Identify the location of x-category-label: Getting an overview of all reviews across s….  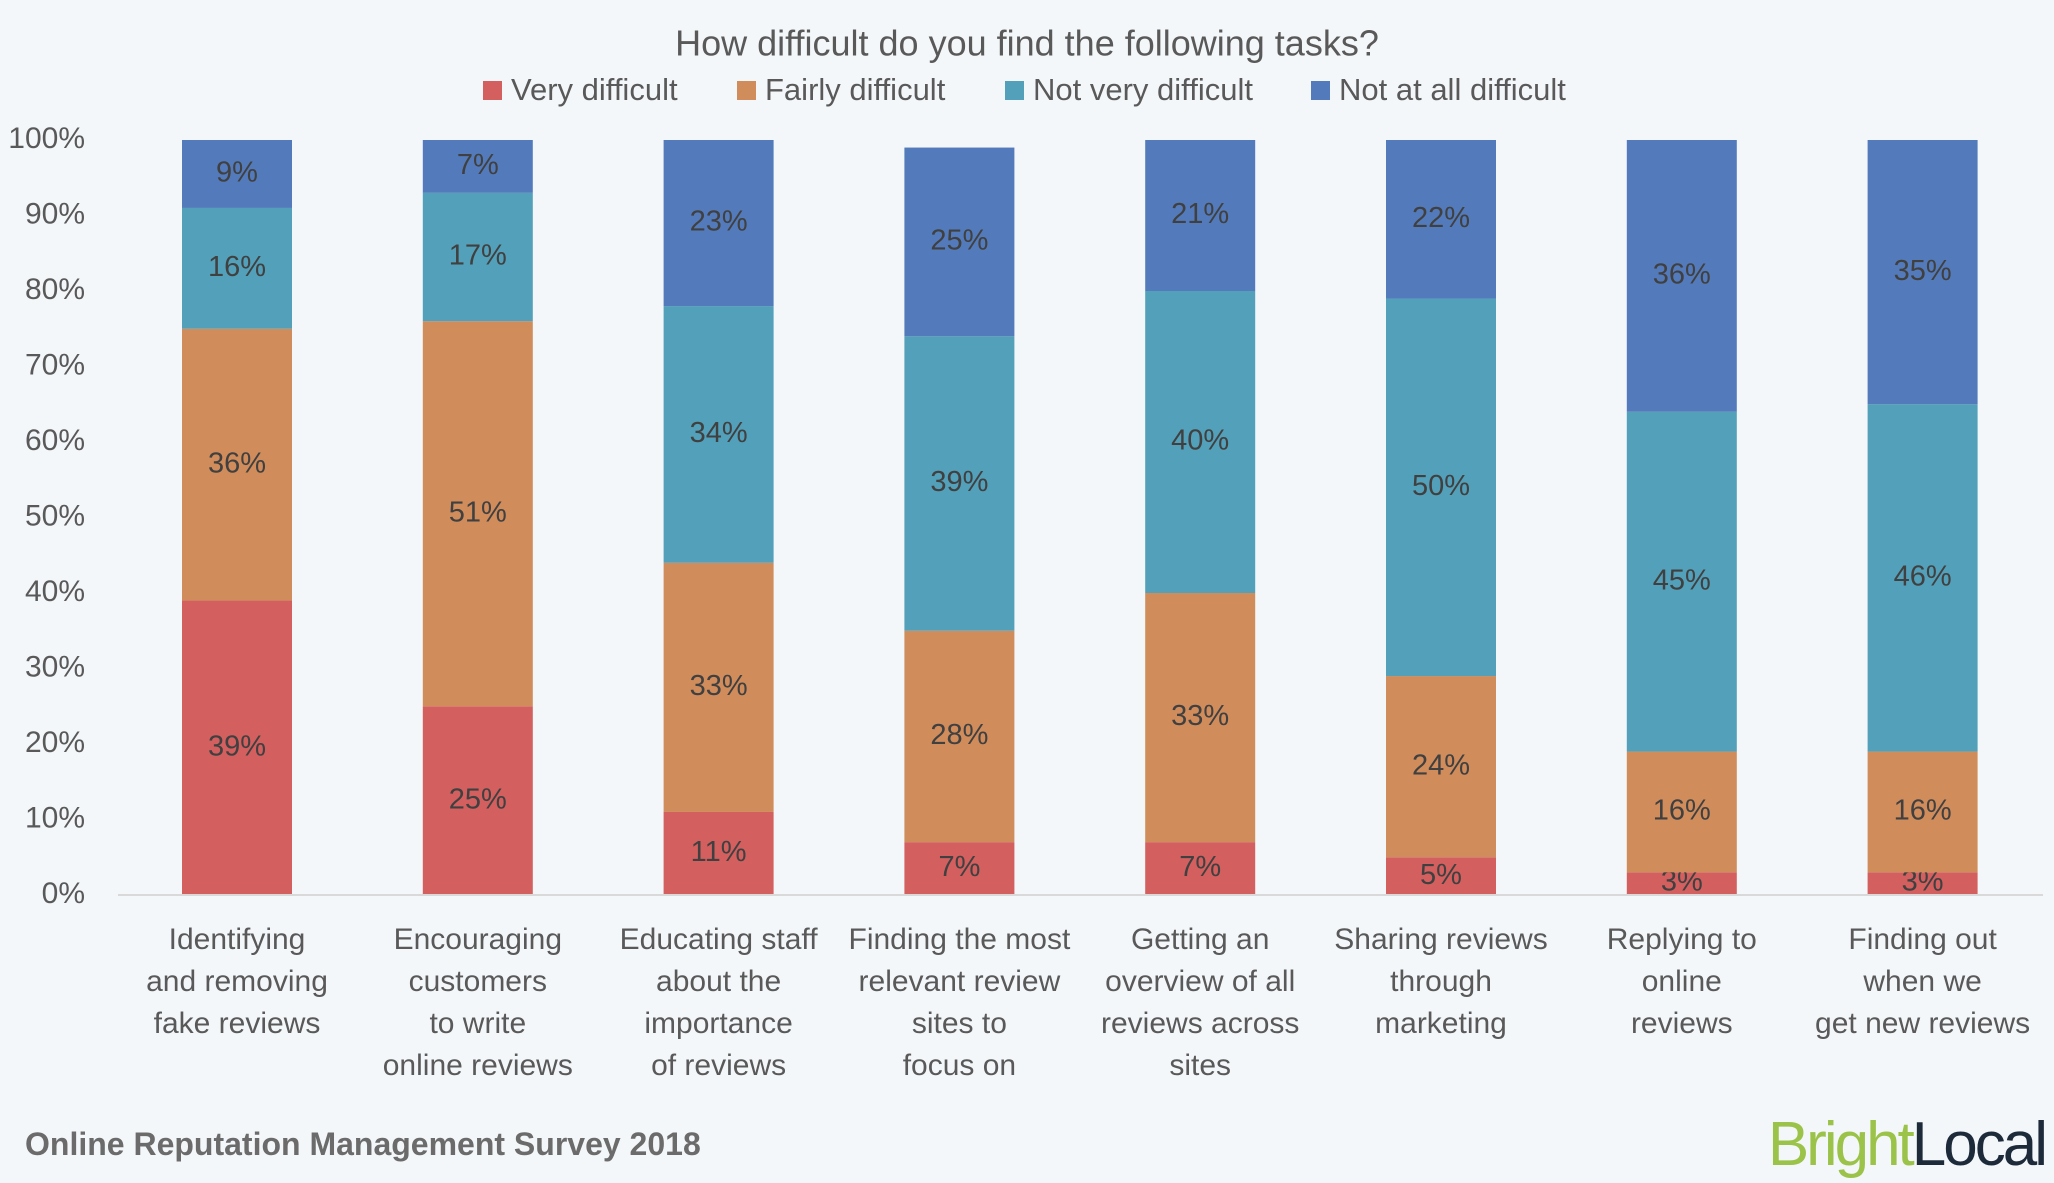
(1200, 1002).